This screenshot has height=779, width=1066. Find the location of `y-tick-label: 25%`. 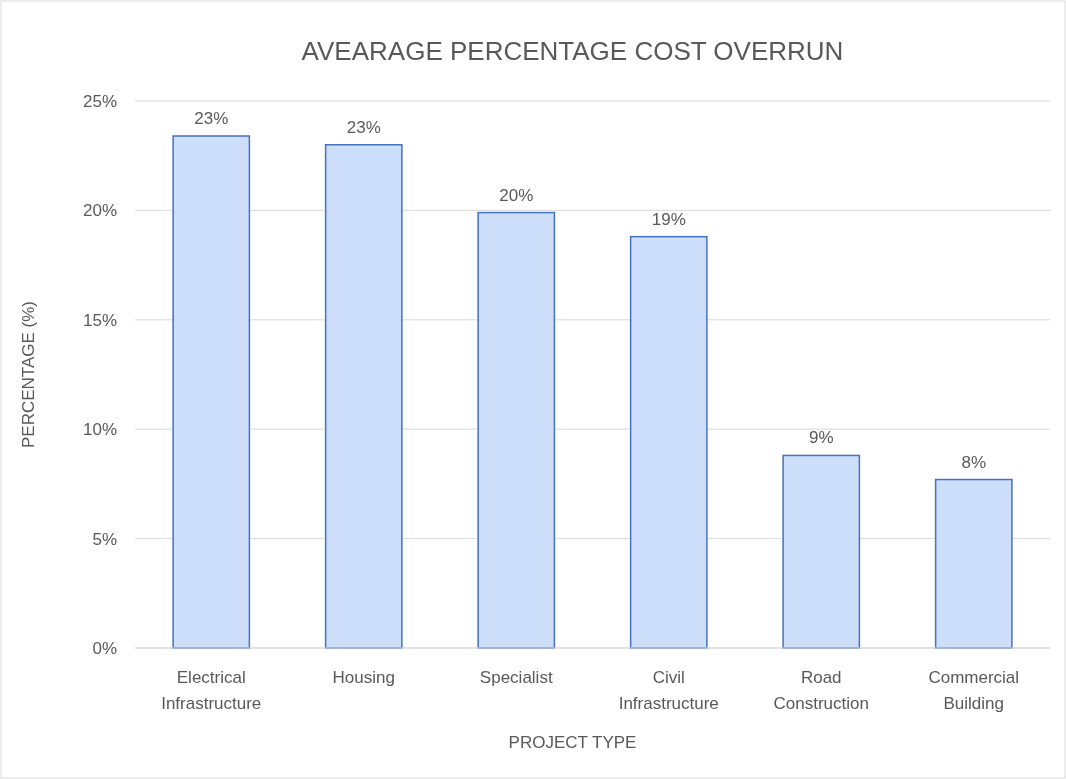

y-tick-label: 25% is located at coordinates (99, 101).